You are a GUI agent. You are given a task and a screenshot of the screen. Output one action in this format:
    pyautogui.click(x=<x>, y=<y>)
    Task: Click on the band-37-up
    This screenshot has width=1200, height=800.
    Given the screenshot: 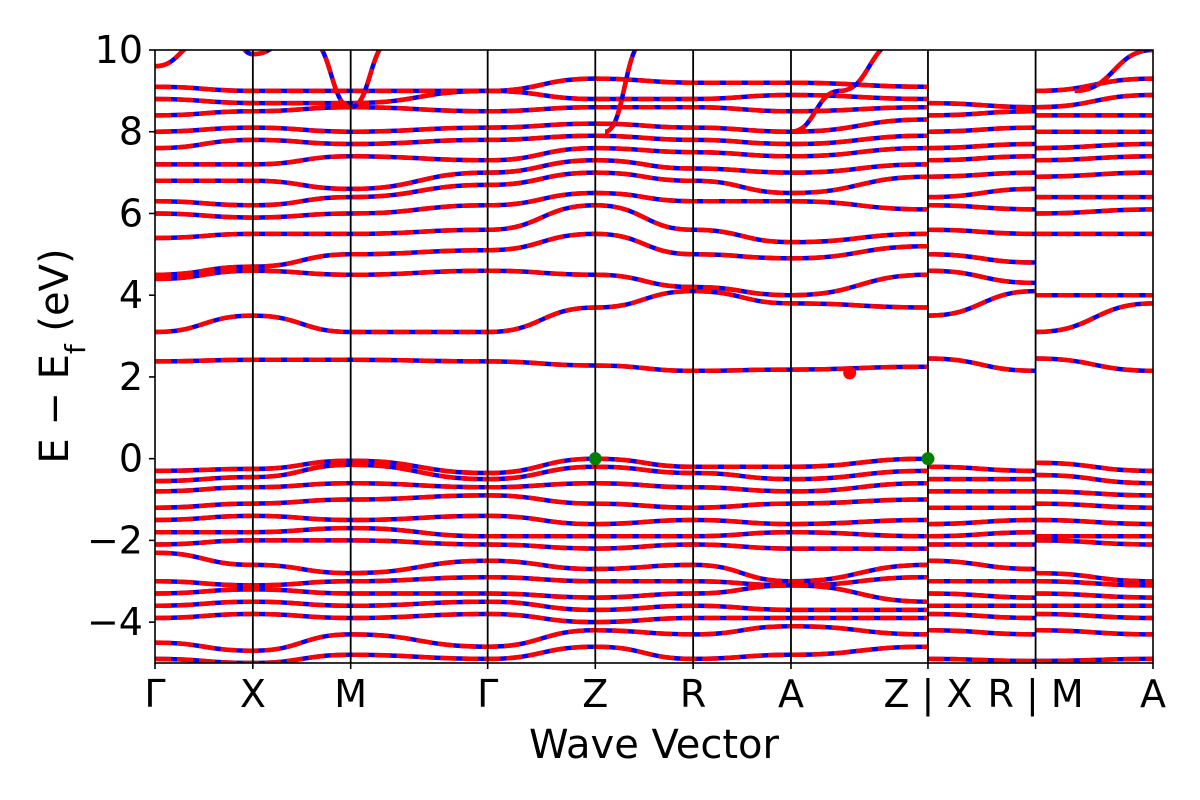 What is the action you would take?
    pyautogui.click(x=1094, y=101)
    